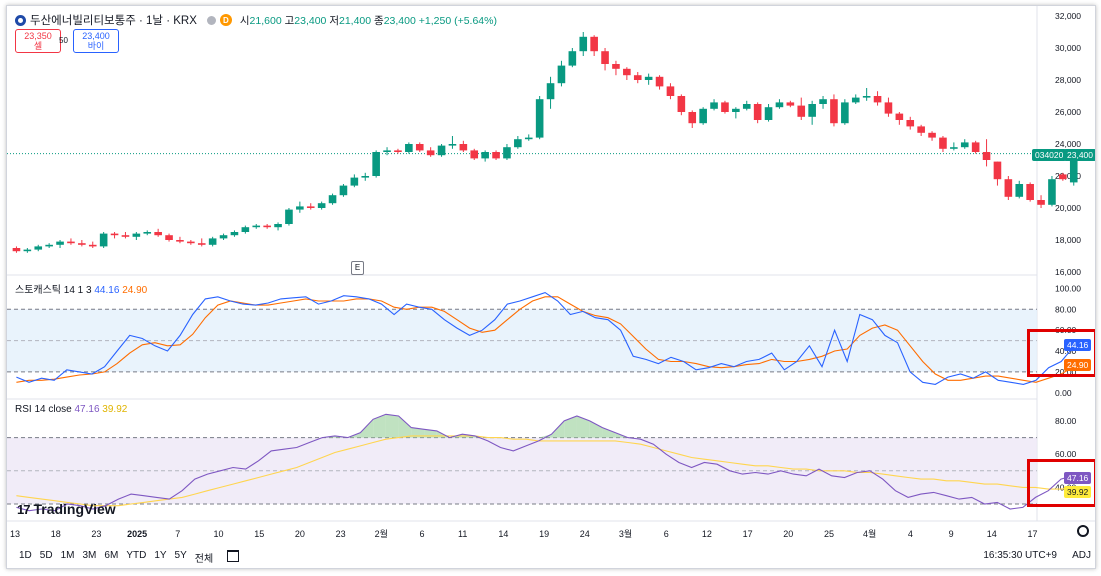  What do you see at coordinates (1063, 393) in the screenshot?
I see `stoch-tick-5: 0.00` at bounding box center [1063, 393].